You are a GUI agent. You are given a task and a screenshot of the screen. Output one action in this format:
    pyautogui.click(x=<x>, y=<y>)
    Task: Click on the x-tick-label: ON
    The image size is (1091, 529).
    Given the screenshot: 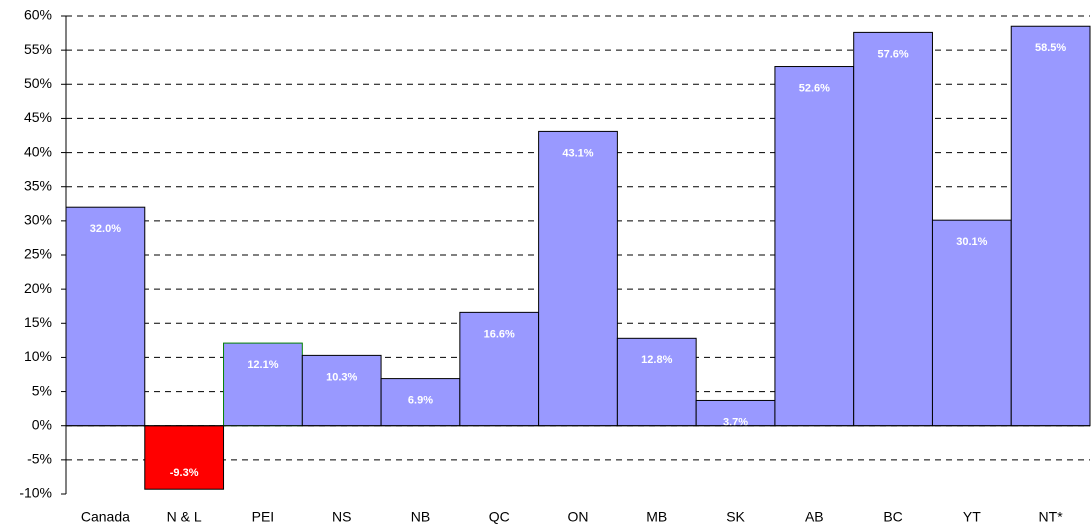 What is the action you would take?
    pyautogui.click(x=578, y=517)
    